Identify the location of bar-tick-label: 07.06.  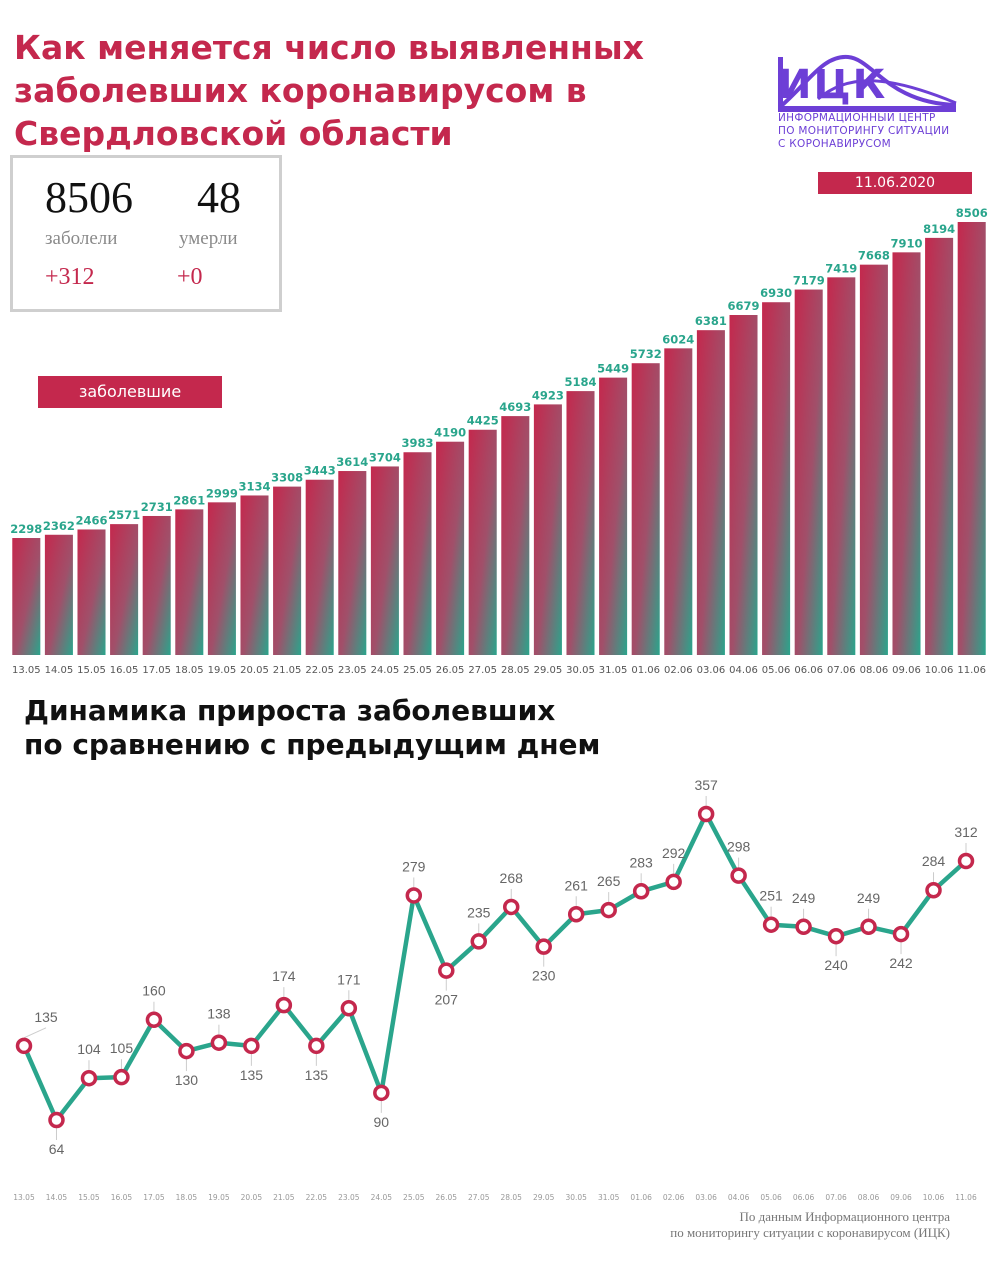
(841, 670).